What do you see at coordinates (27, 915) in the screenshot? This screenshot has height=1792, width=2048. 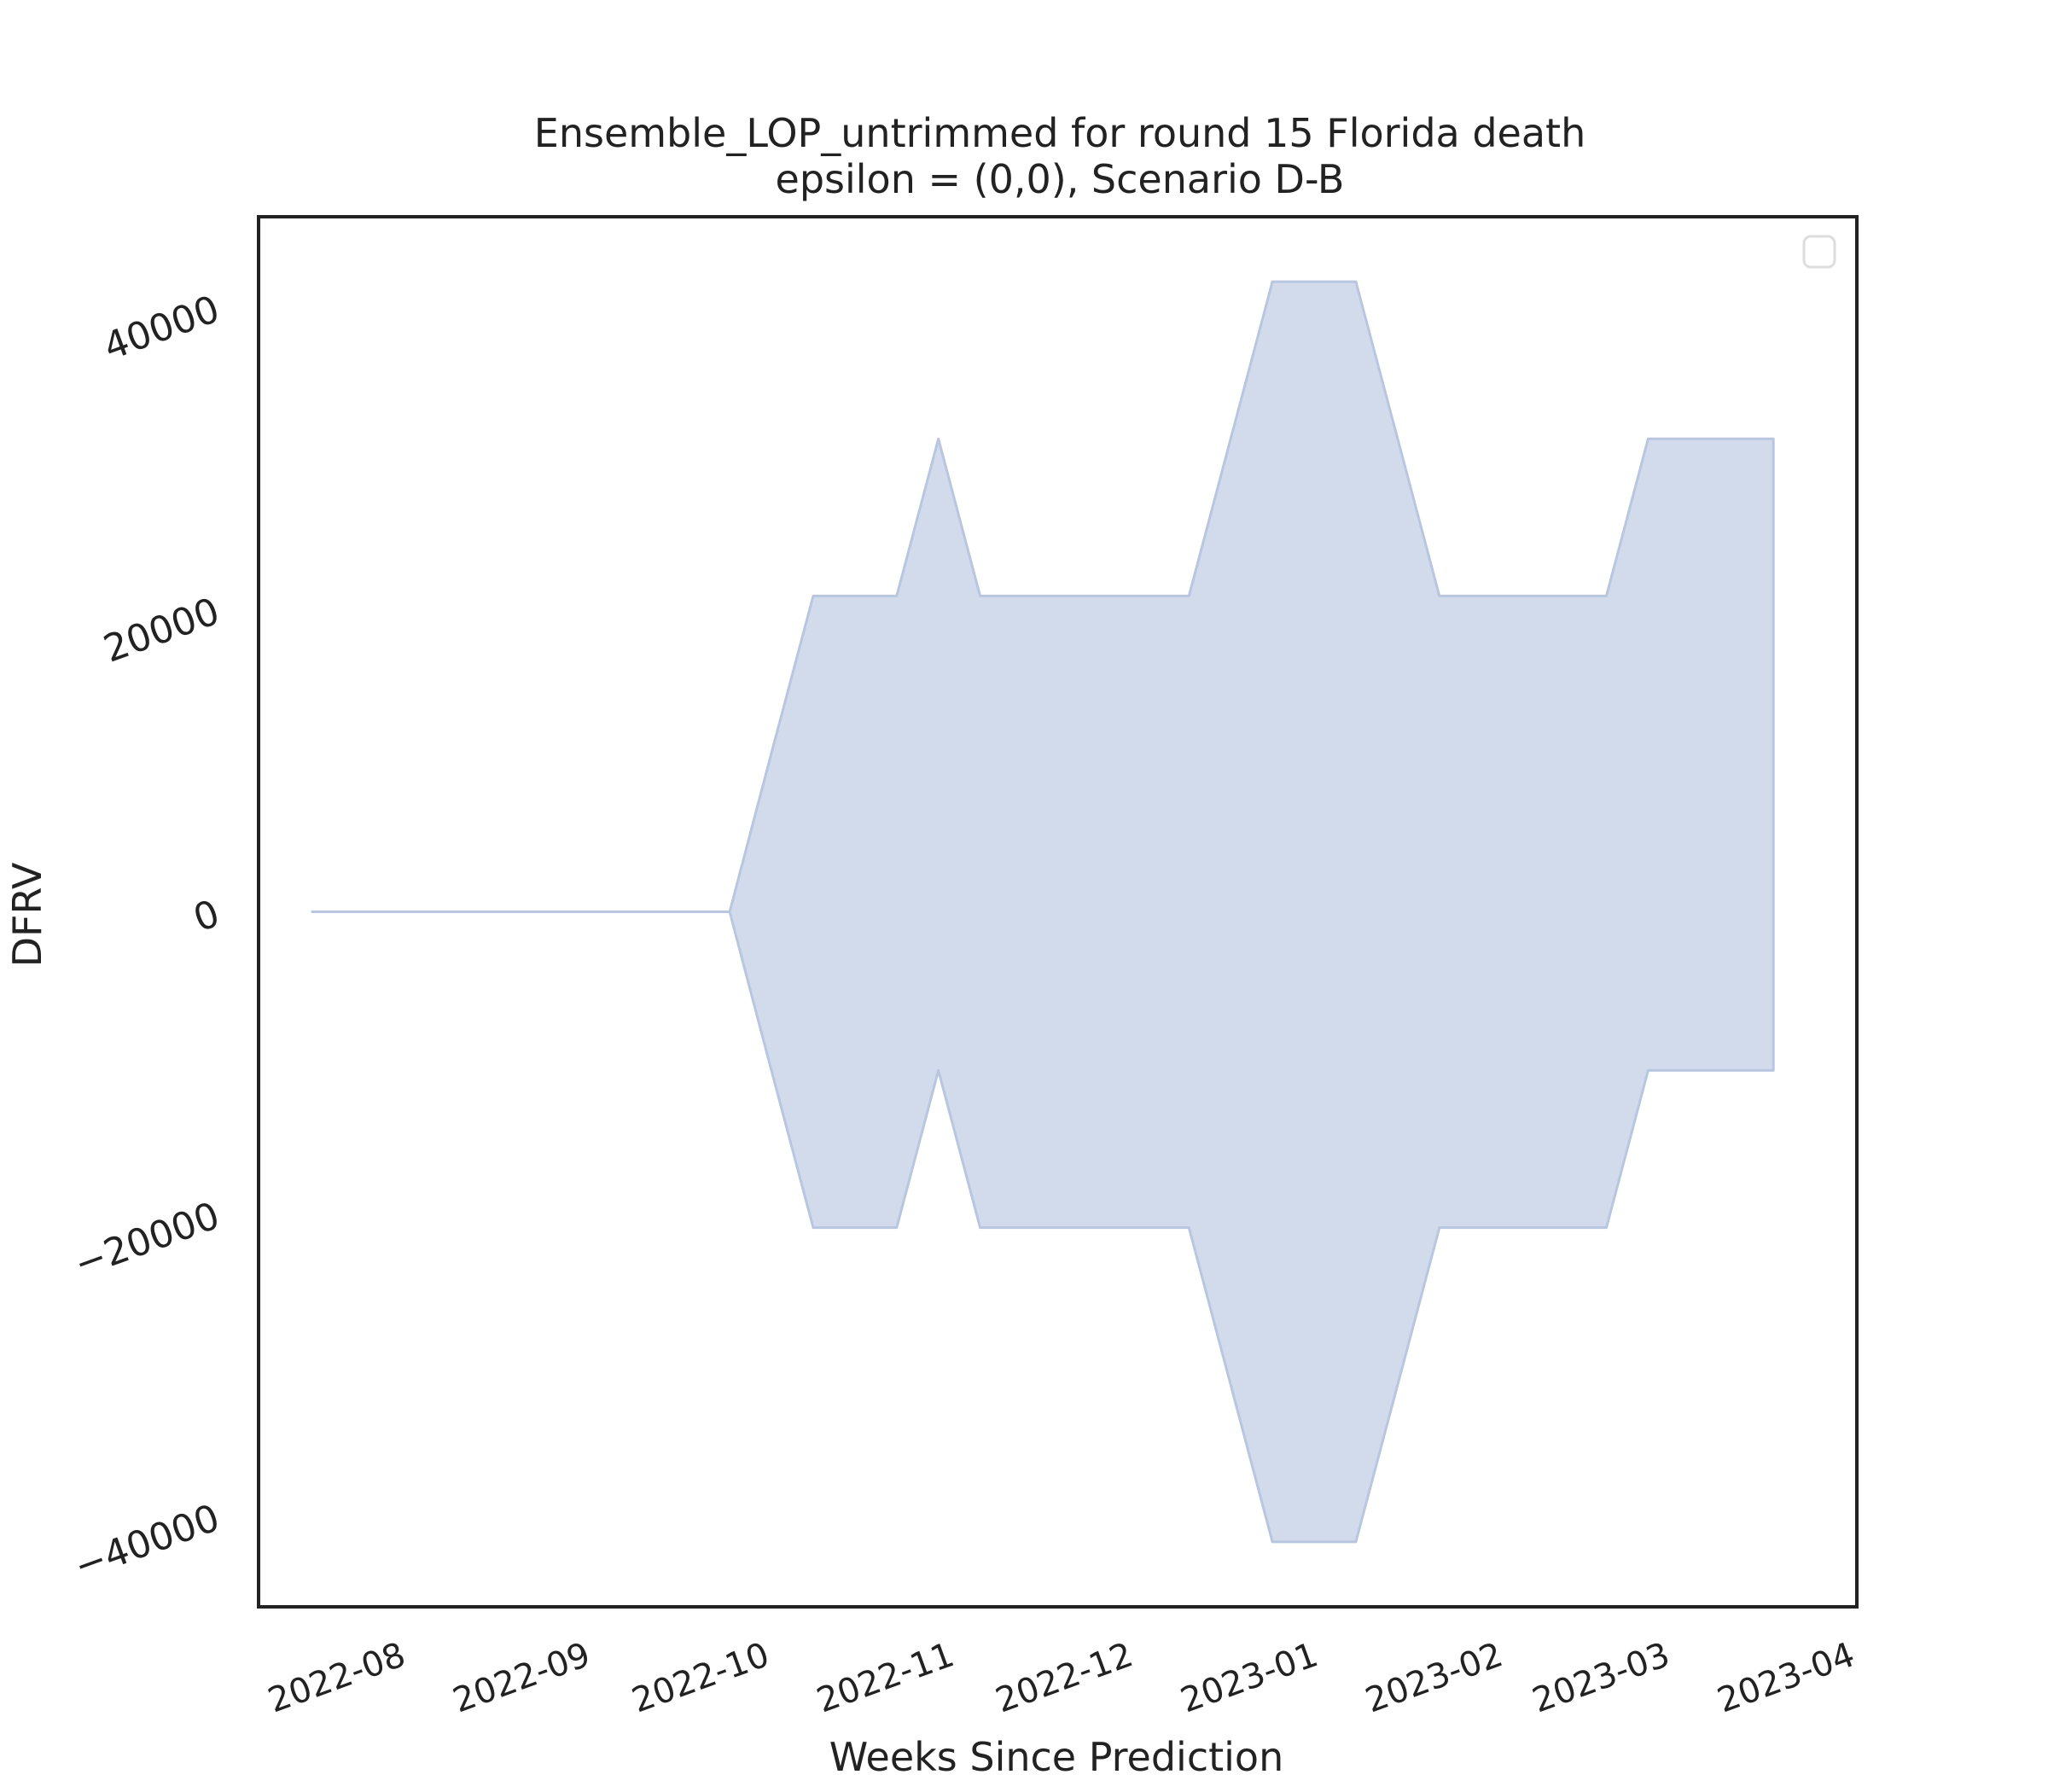 I see `y-axis-label: DFRV` at bounding box center [27, 915].